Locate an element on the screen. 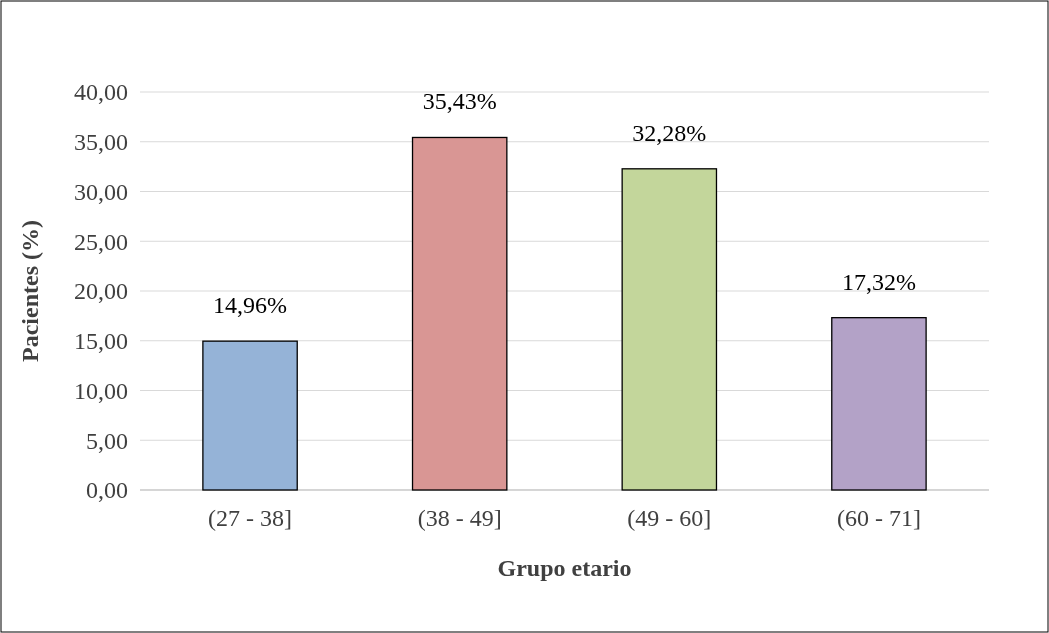 Image resolution: width=1049 pixels, height=633 pixels. y-tick-label: 40,00 is located at coordinates (101, 92).